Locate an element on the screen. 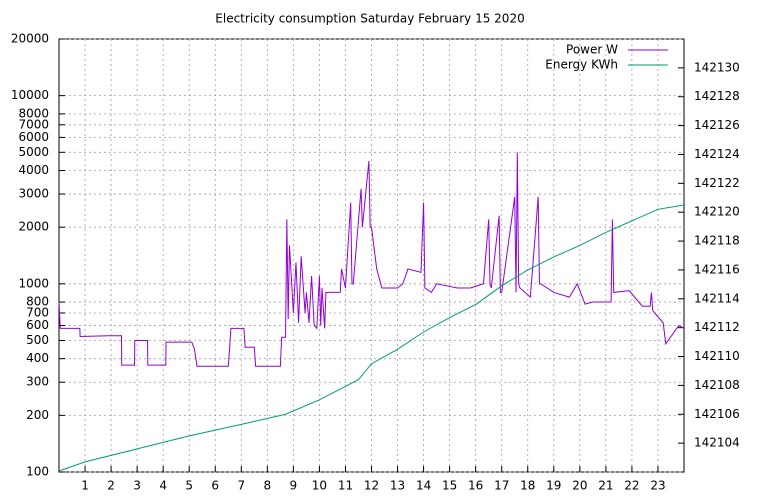 Image resolution: width=768 pixels, height=500 pixels. x-tick-label: 10 is located at coordinates (319, 486).